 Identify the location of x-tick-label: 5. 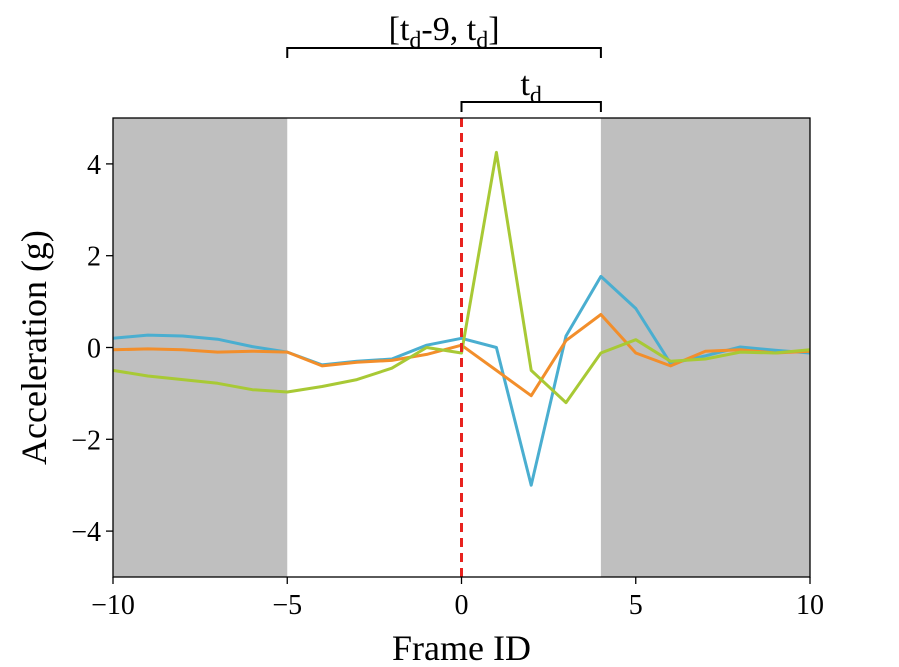
(636, 605).